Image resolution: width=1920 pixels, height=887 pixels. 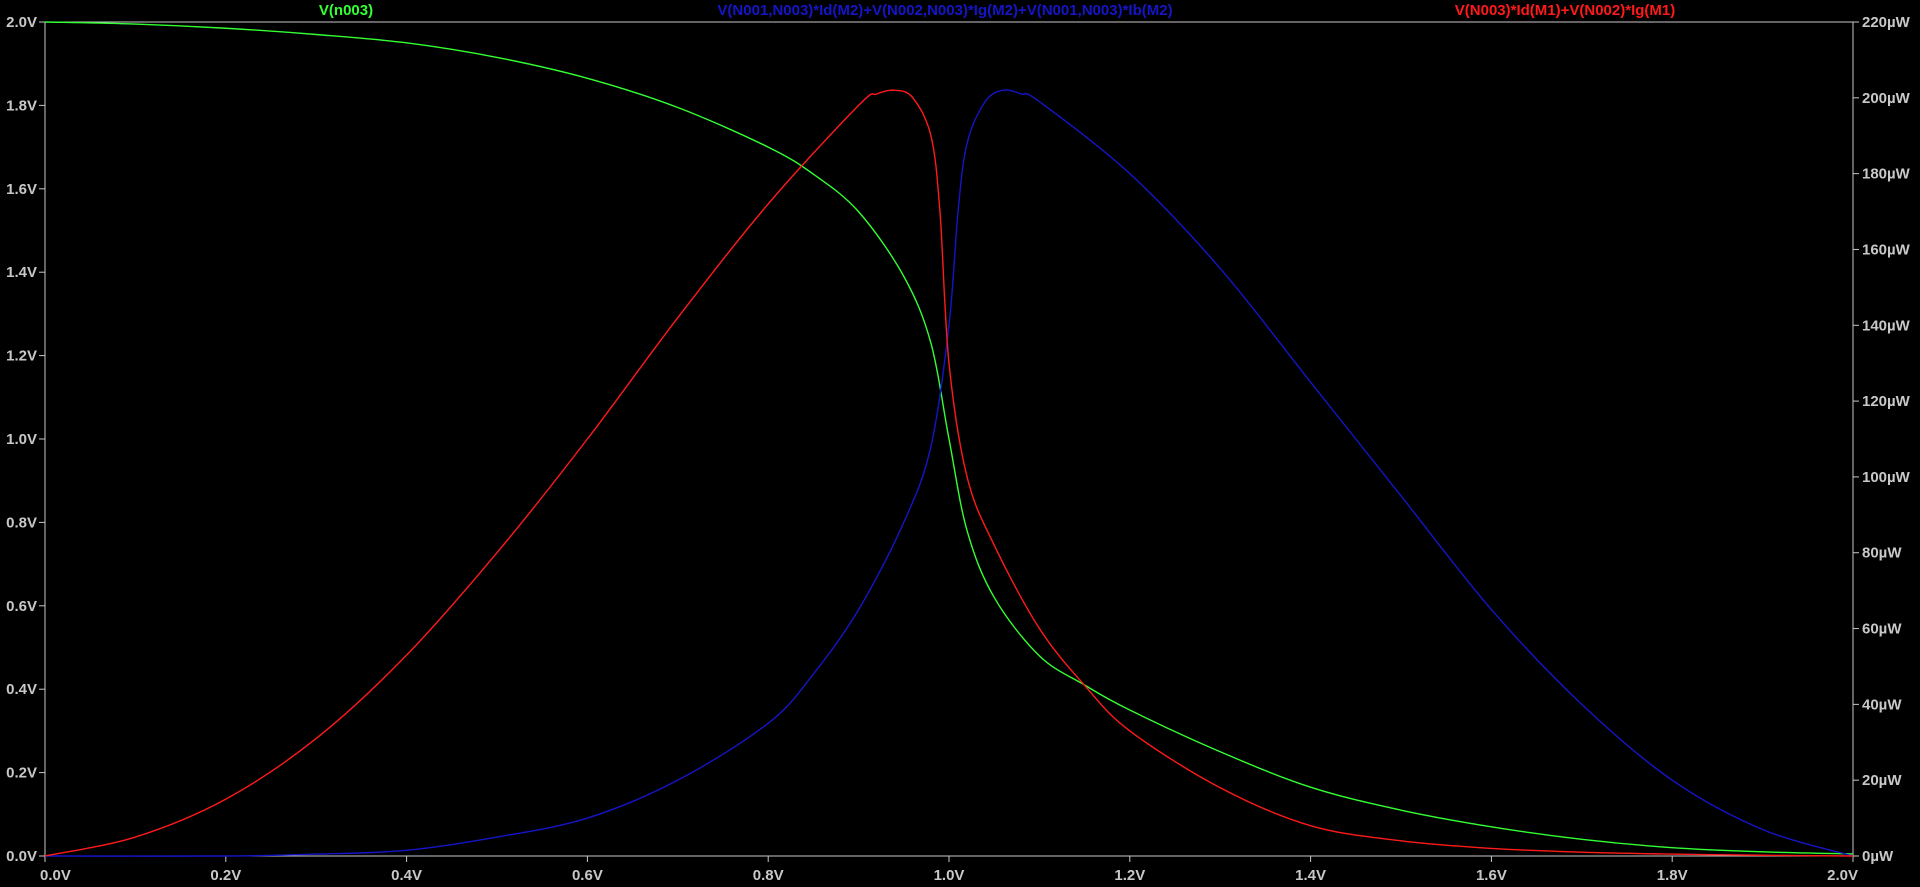 What do you see at coordinates (55, 875) in the screenshot?
I see `x-tick-label: 0.0V` at bounding box center [55, 875].